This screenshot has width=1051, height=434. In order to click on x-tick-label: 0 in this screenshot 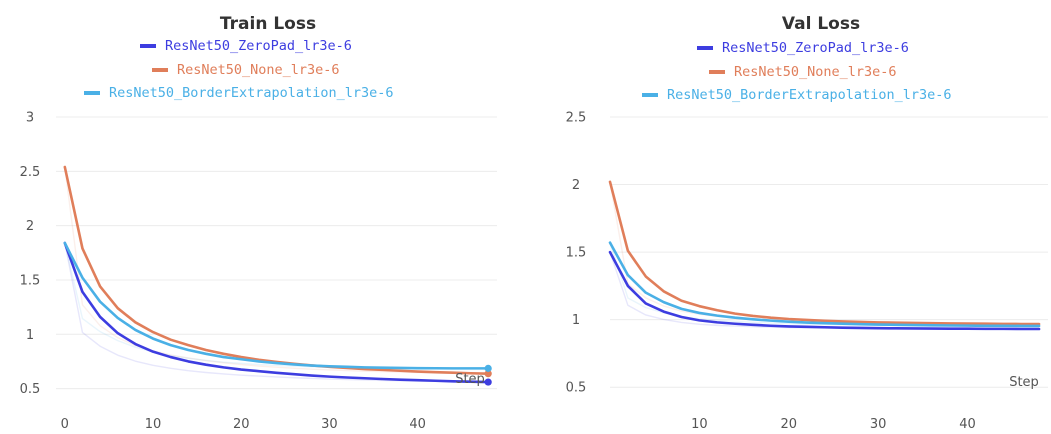, I will do `click(65, 424)`.